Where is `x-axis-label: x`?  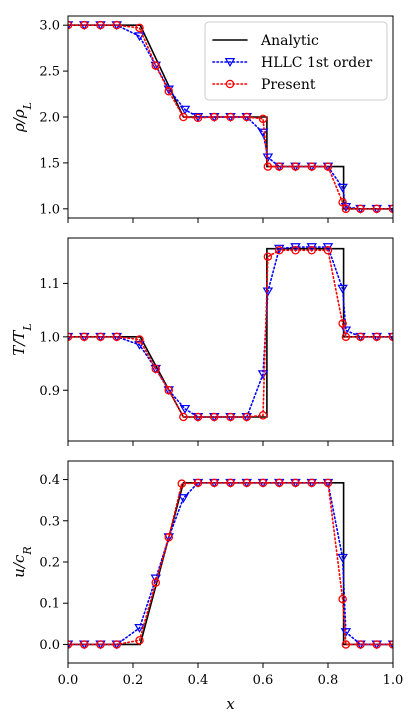
x-axis-label: x is located at coordinates (230, 704).